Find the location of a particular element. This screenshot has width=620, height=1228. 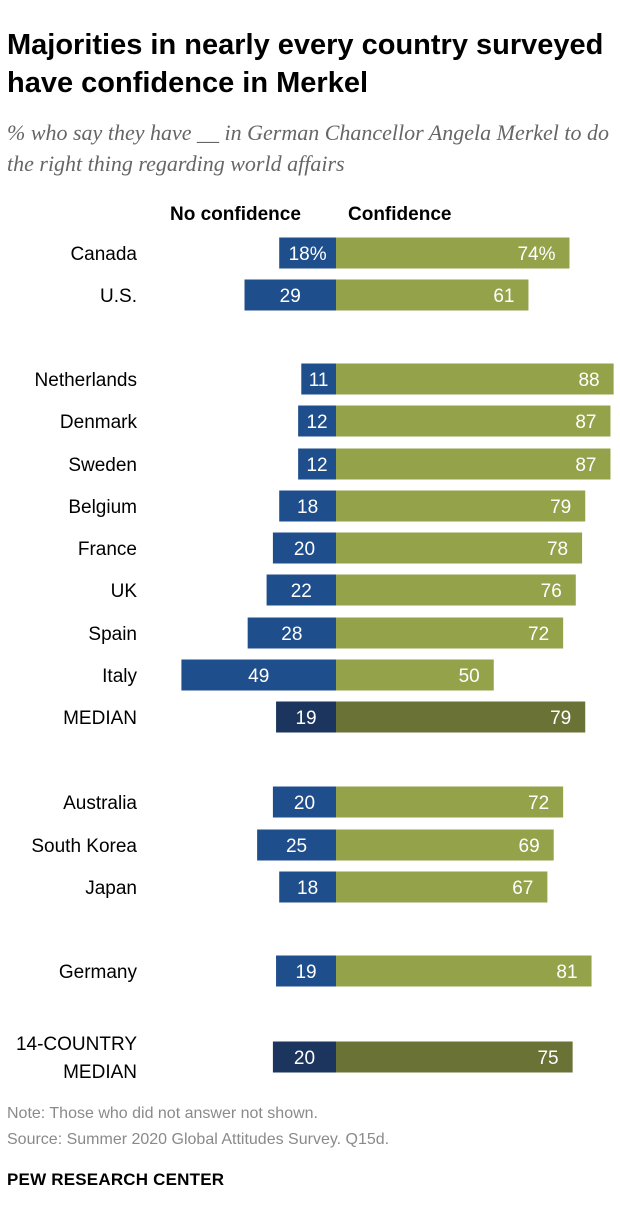

bar-no-confidence-u-s is located at coordinates (290, 295).